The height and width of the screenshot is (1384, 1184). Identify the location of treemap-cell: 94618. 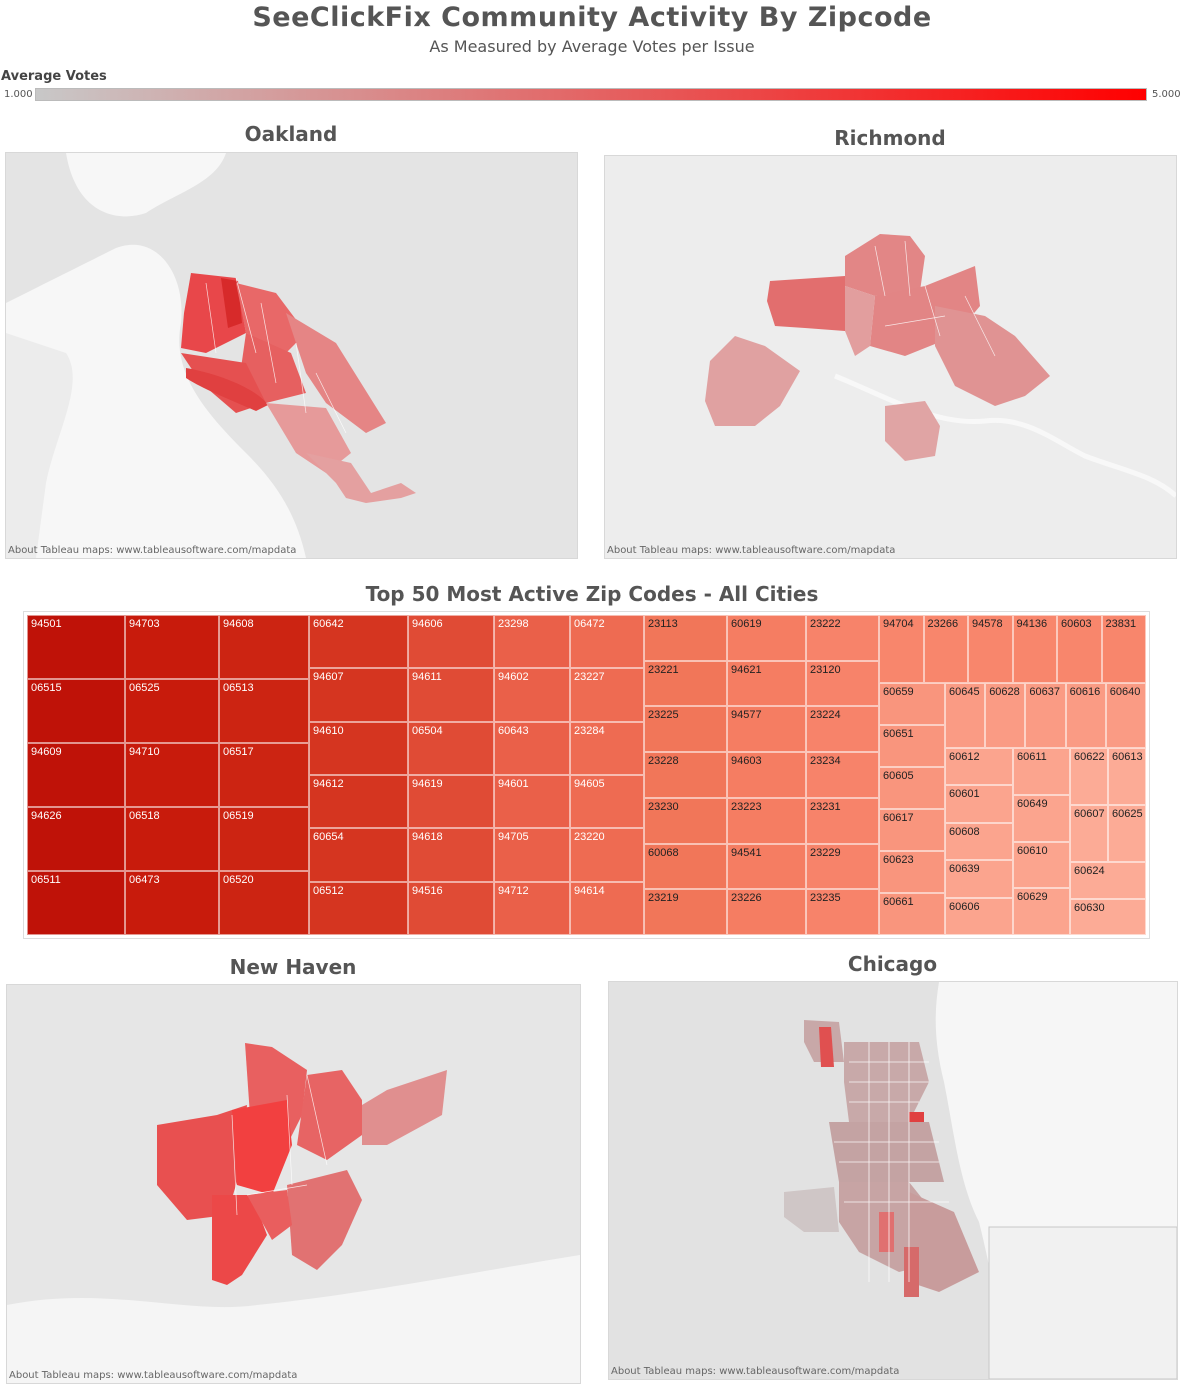
(451, 855).